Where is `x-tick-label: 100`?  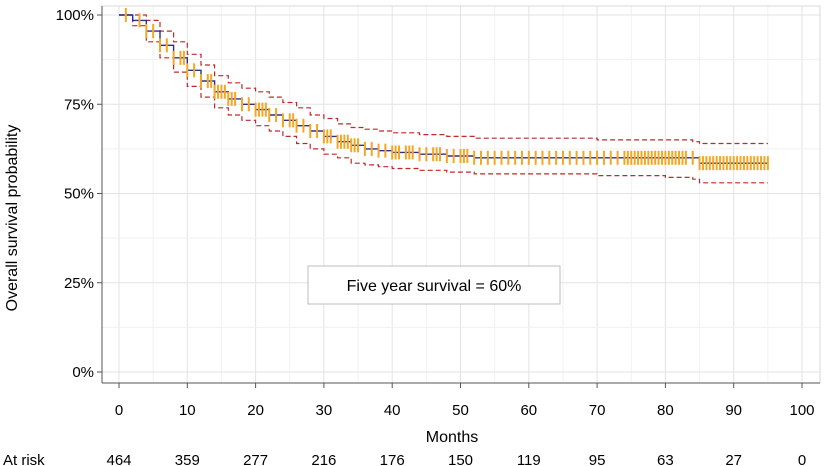 x-tick-label: 100 is located at coordinates (801, 410).